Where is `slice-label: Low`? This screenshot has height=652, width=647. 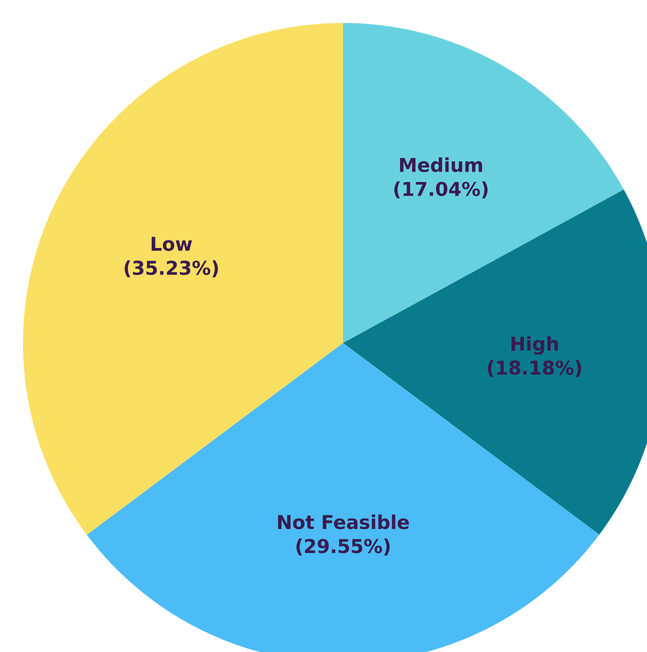 slice-label: Low is located at coordinates (172, 244).